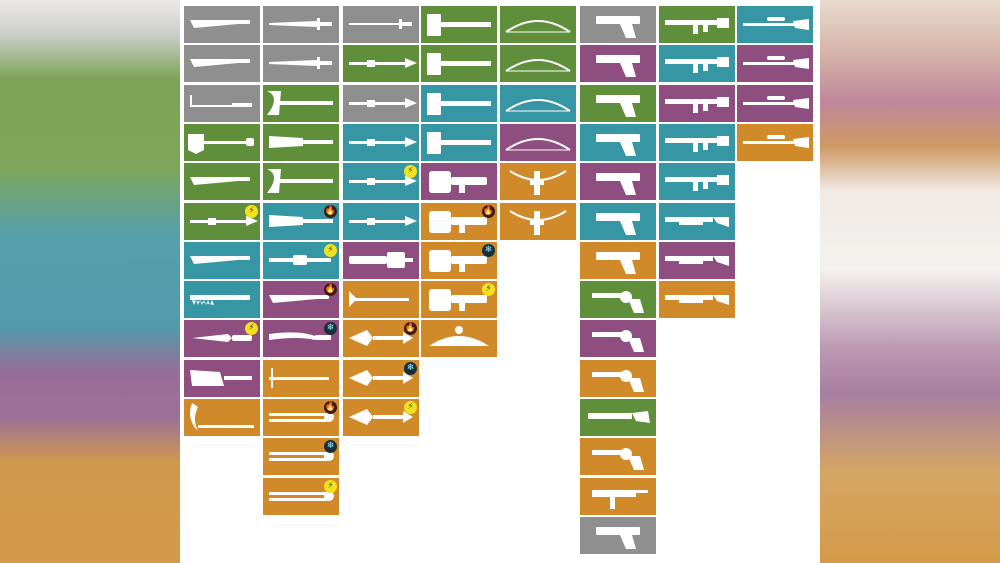 The height and width of the screenshot is (563, 1000). I want to click on weapon-tile-cleaver, so click(222, 378).